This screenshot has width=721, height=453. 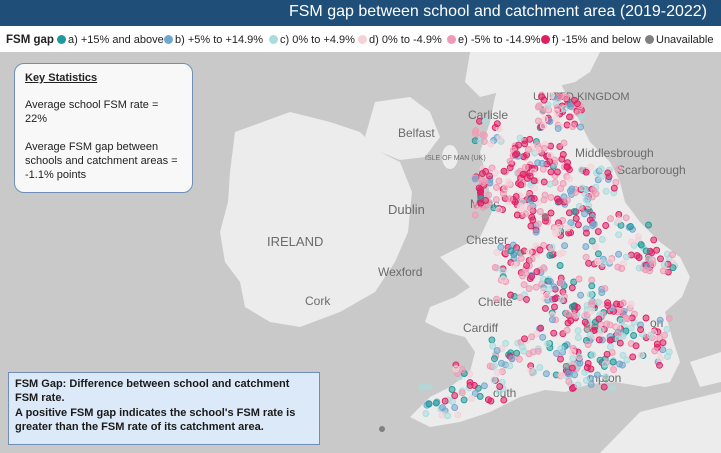 What do you see at coordinates (213, 40) in the screenshot?
I see `legend-item-b: b) +5% to +14.9%` at bounding box center [213, 40].